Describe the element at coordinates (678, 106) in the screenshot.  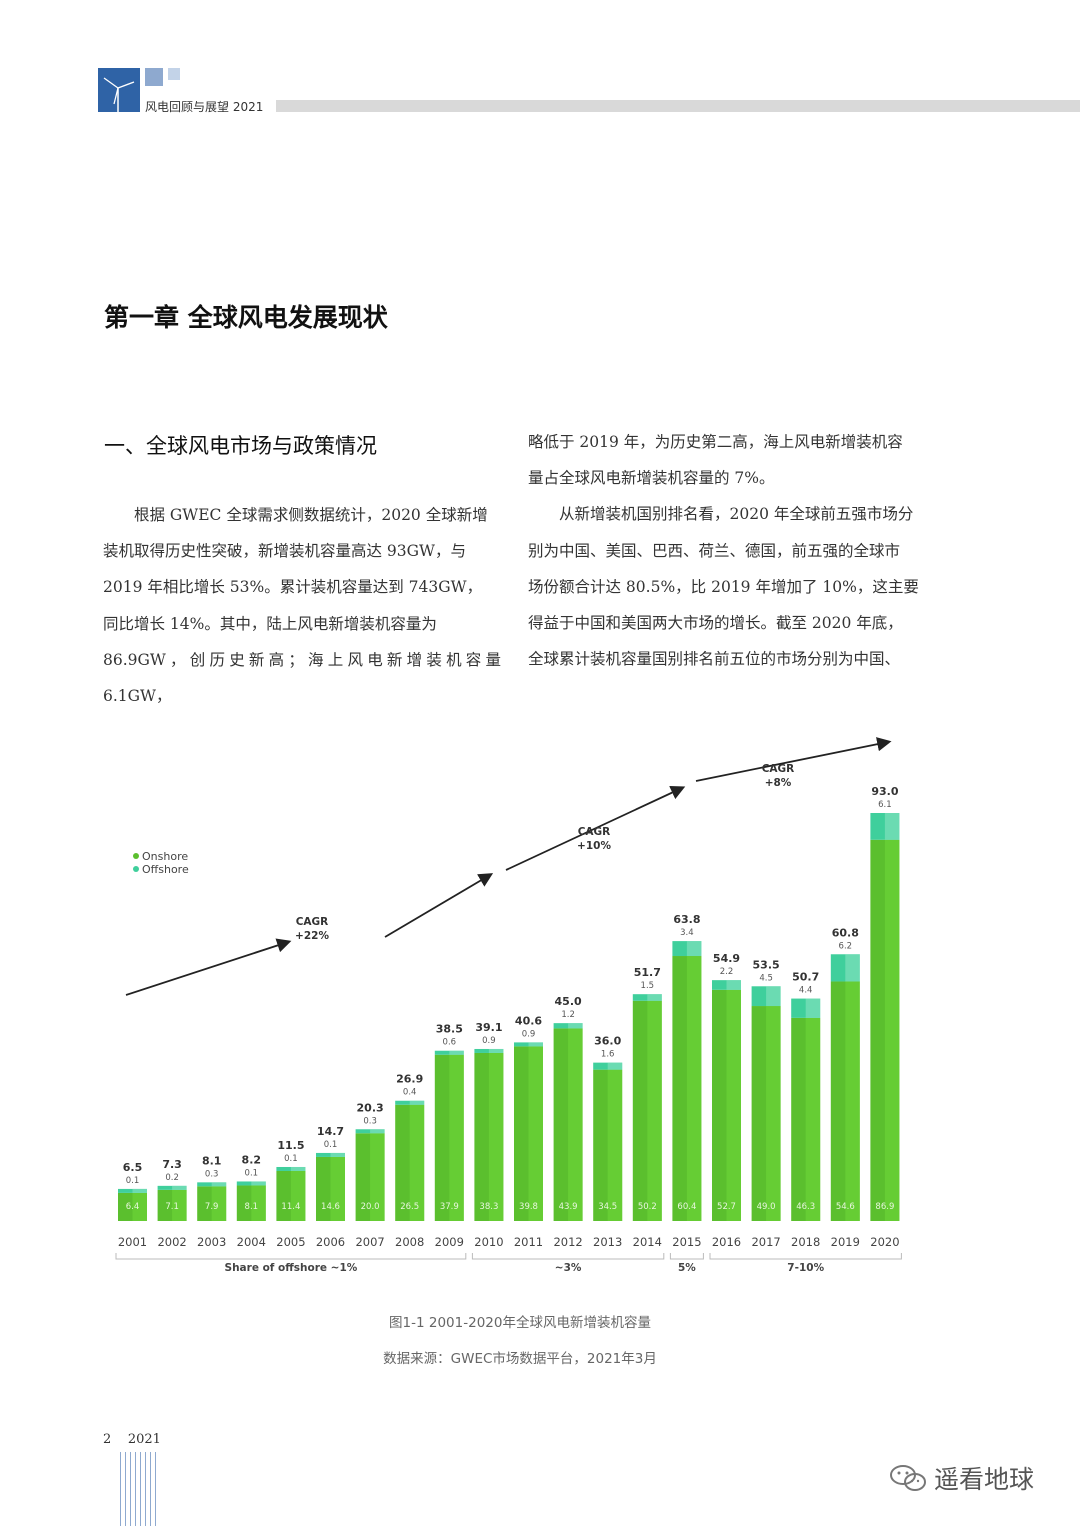
I see `header-rule` at that location.